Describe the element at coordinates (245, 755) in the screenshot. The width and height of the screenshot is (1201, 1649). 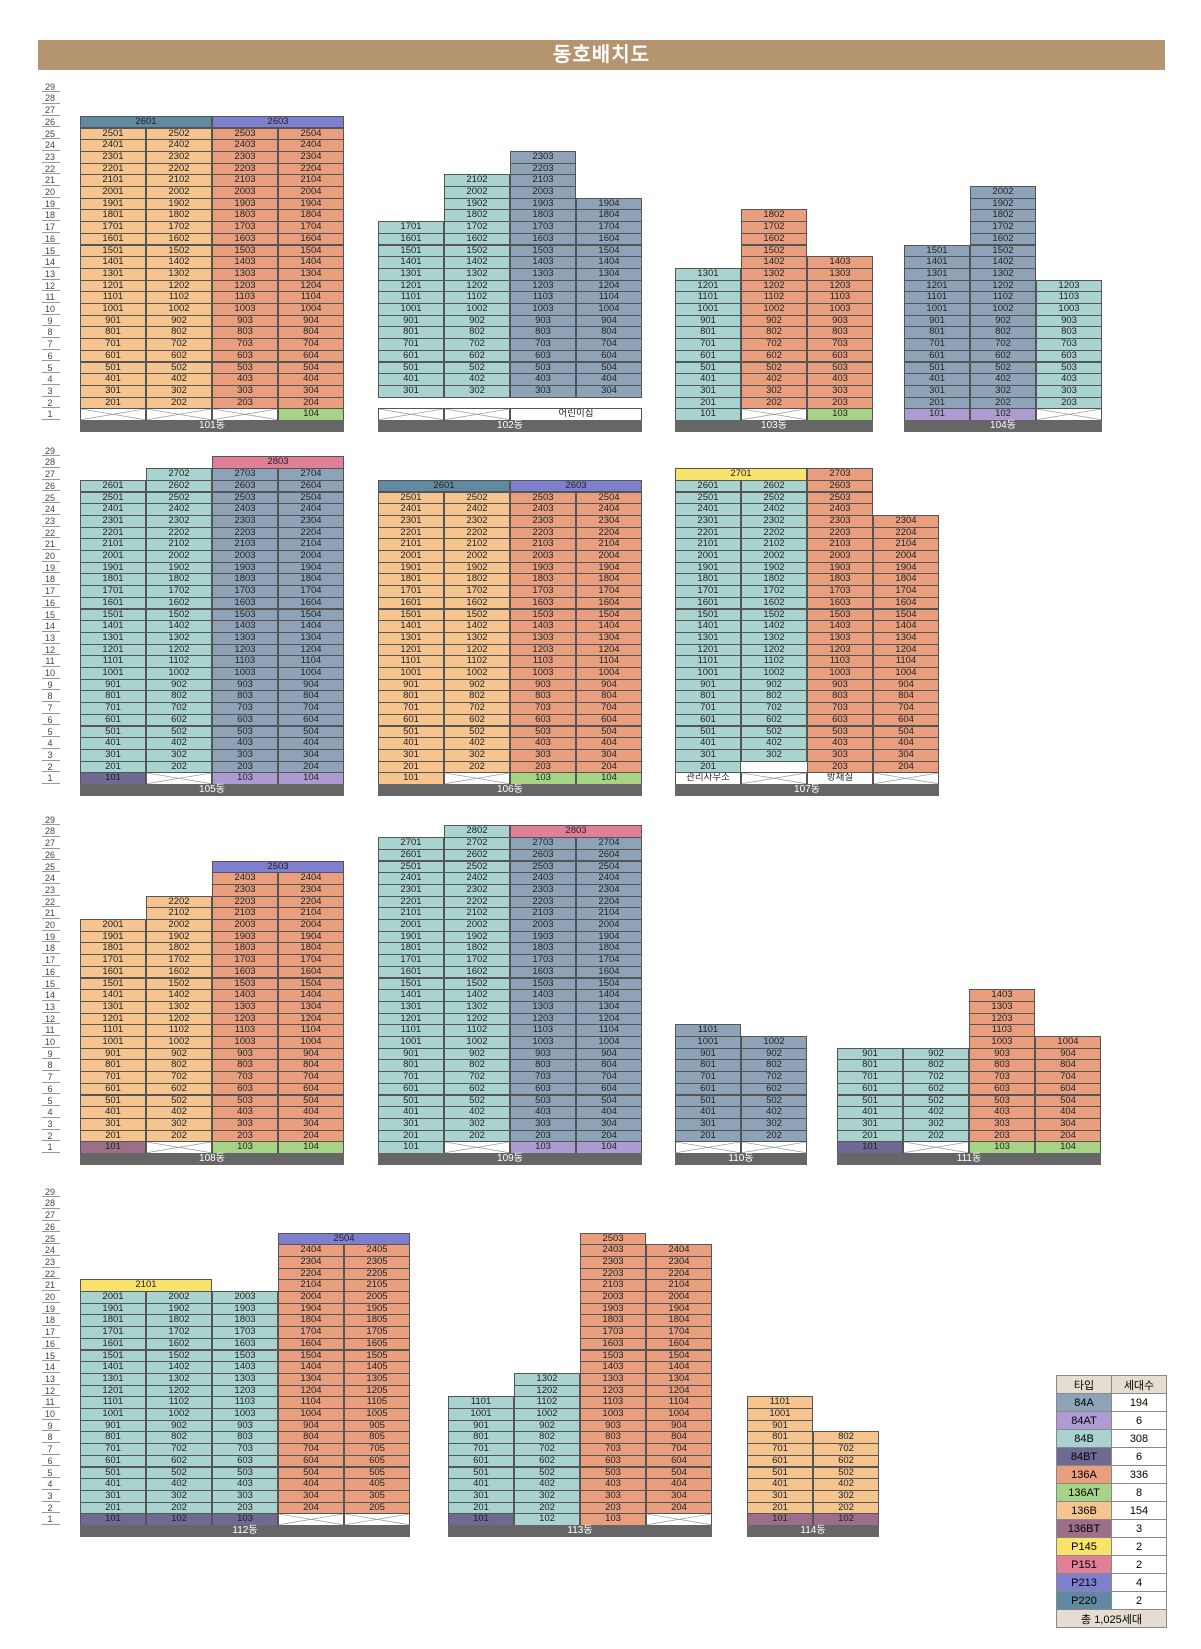
I see `unit-cell: 303` at that location.